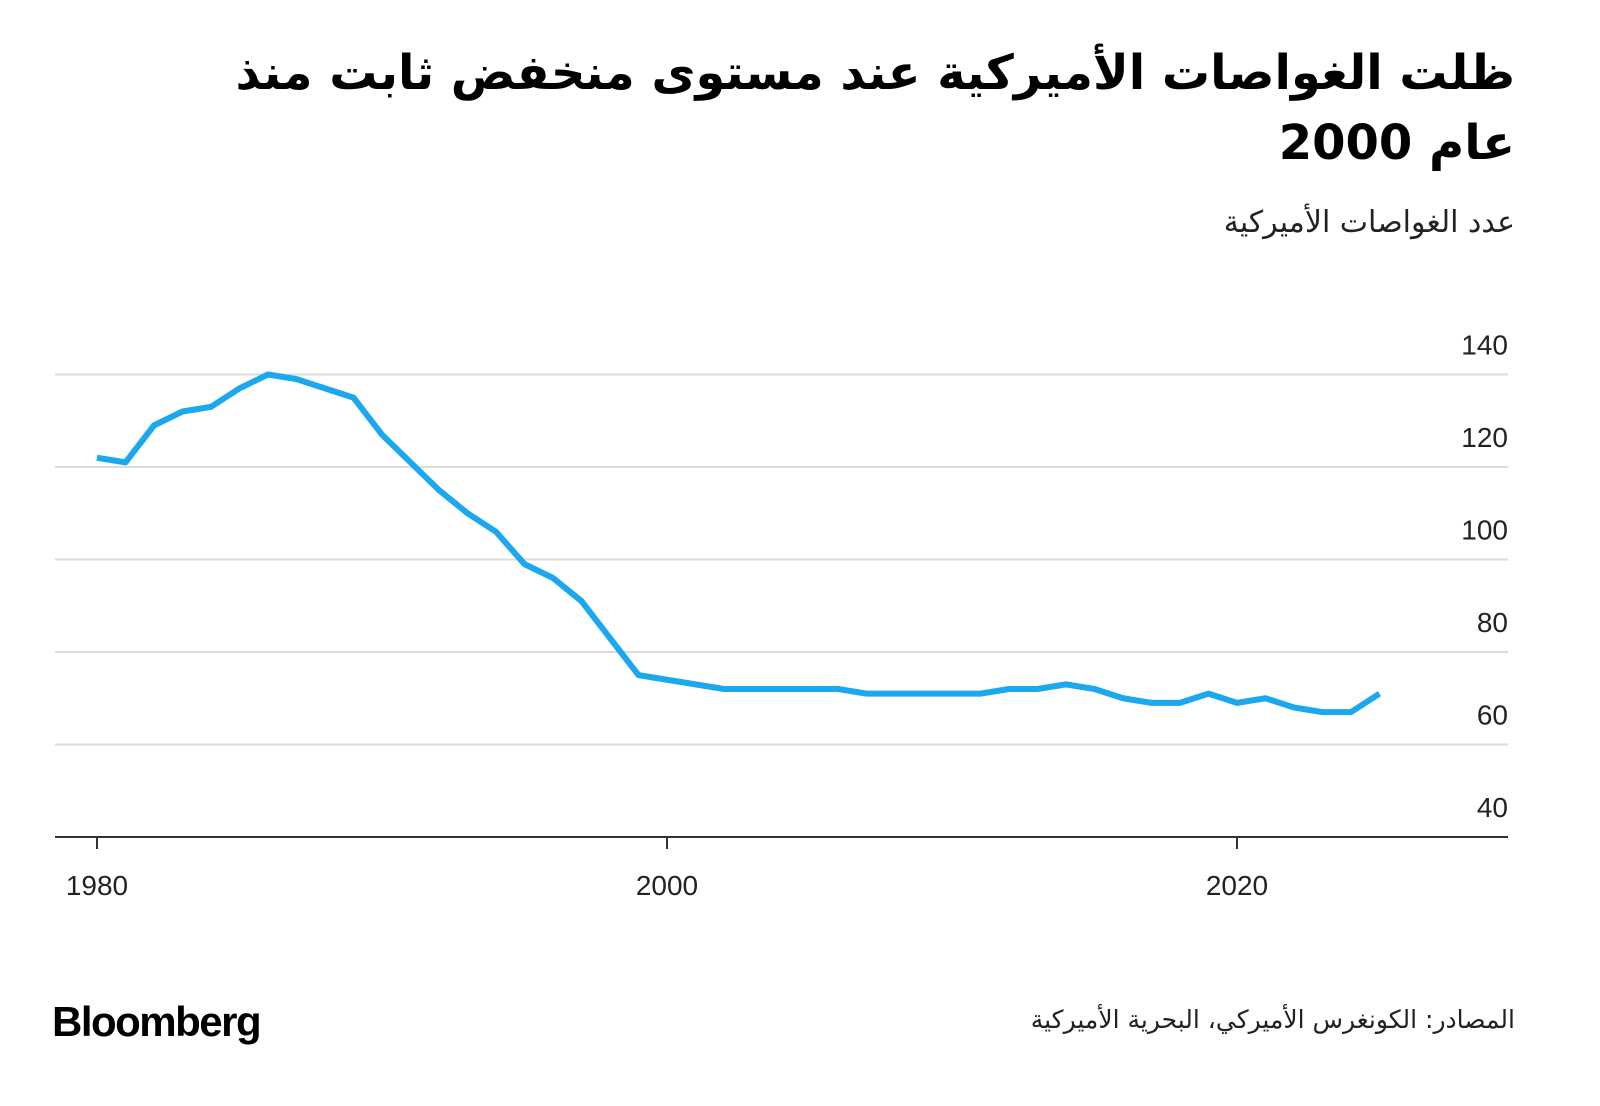 This screenshot has height=1106, width=1600. Describe the element at coordinates (1484, 345) in the screenshot. I see `y-tick-label: 140` at that location.